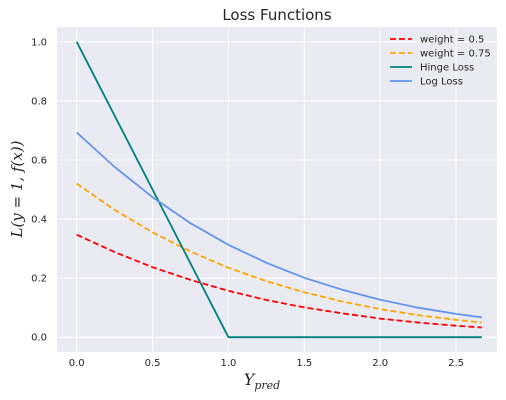 This screenshot has height=400, width=506. I want to click on chart-title: Loss Functions, so click(276, 15).